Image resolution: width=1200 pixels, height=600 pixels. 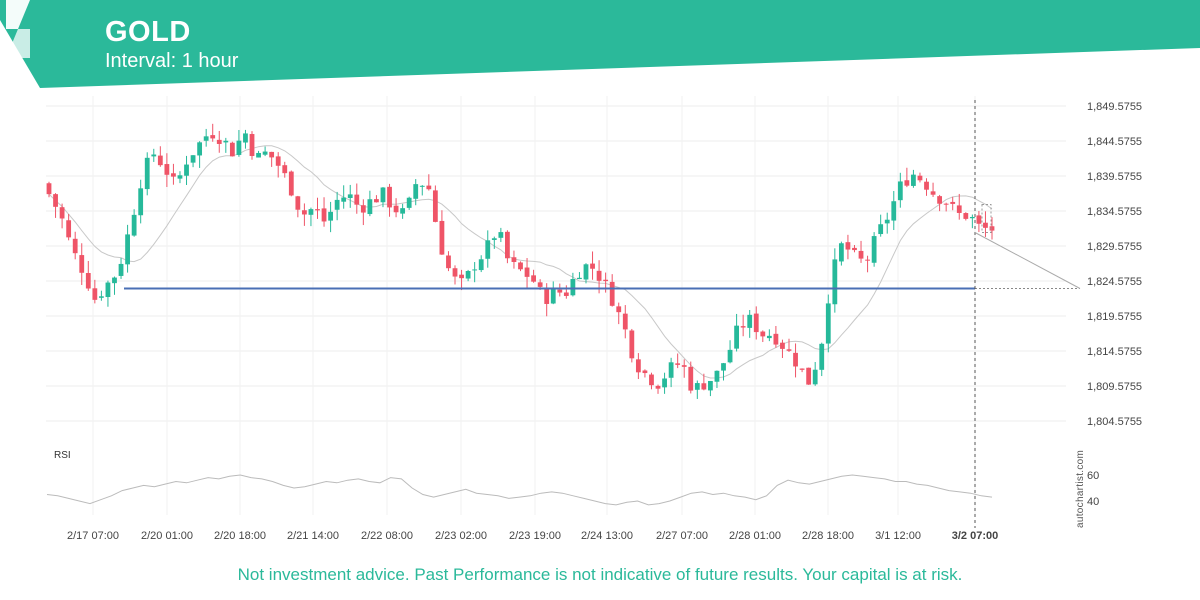 I want to click on instrument-title: GOLD, so click(x=148, y=32).